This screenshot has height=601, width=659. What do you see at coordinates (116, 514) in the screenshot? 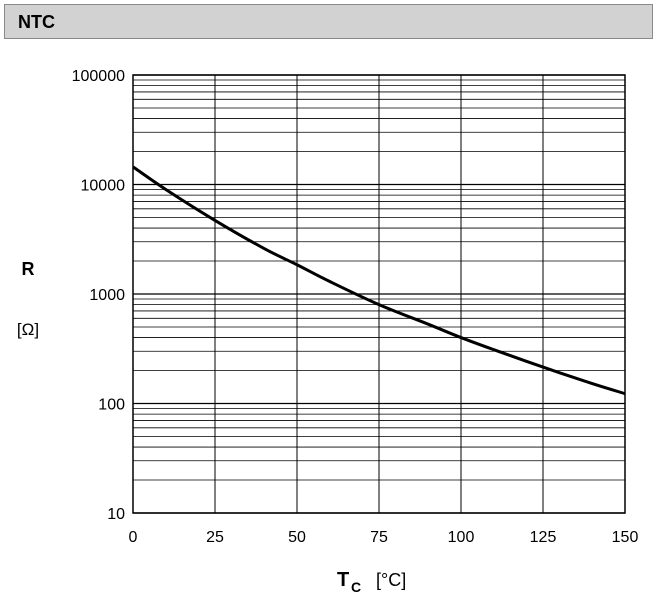
I see `y-tick-label: 10` at bounding box center [116, 514].